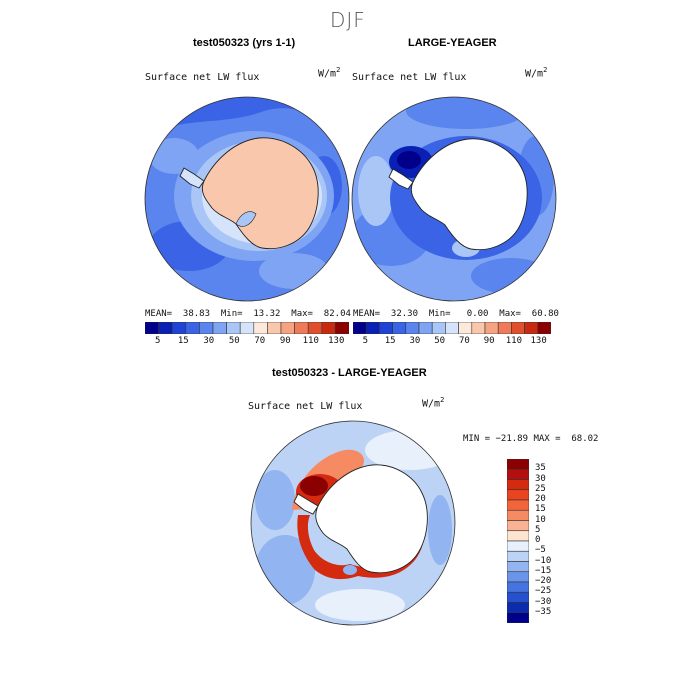  I want to click on colorbar-tick-label: −20, so click(543, 581).